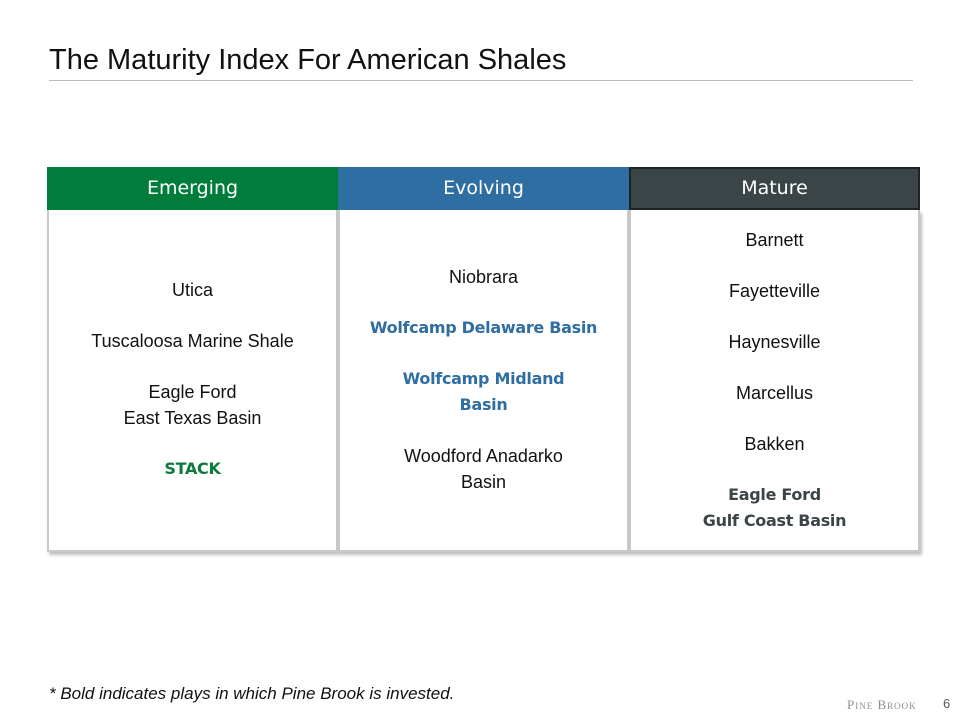 The image size is (960, 720). I want to click on list-item: Bakken, so click(774, 444).